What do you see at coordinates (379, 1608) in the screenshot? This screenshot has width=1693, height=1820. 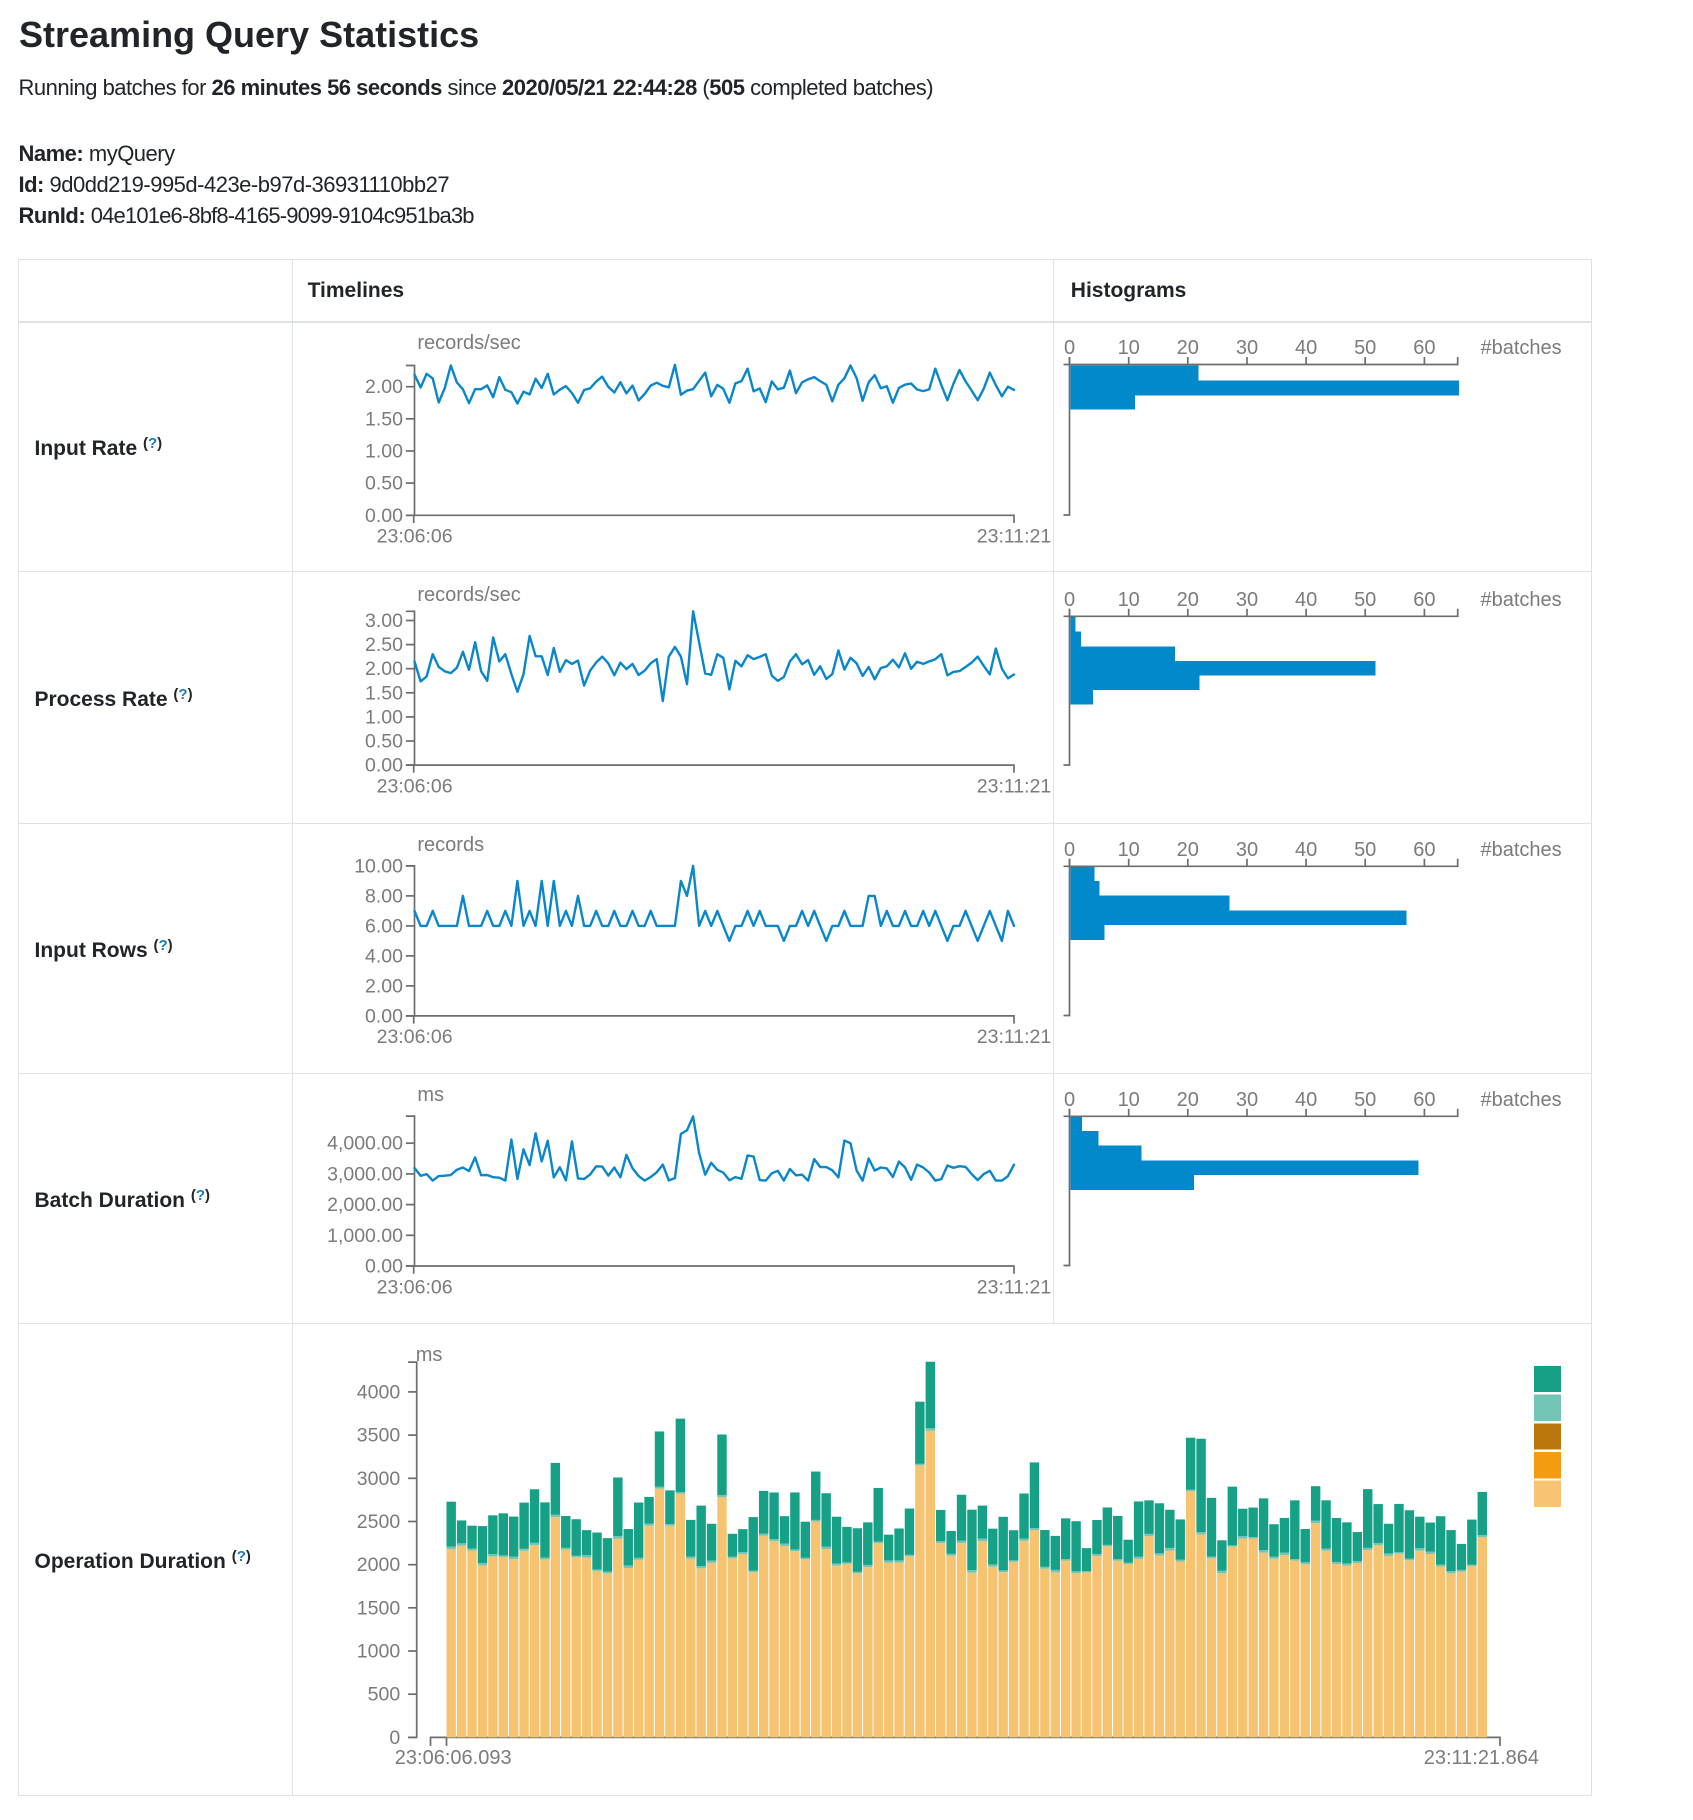 I see `svg-text: 1500` at bounding box center [379, 1608].